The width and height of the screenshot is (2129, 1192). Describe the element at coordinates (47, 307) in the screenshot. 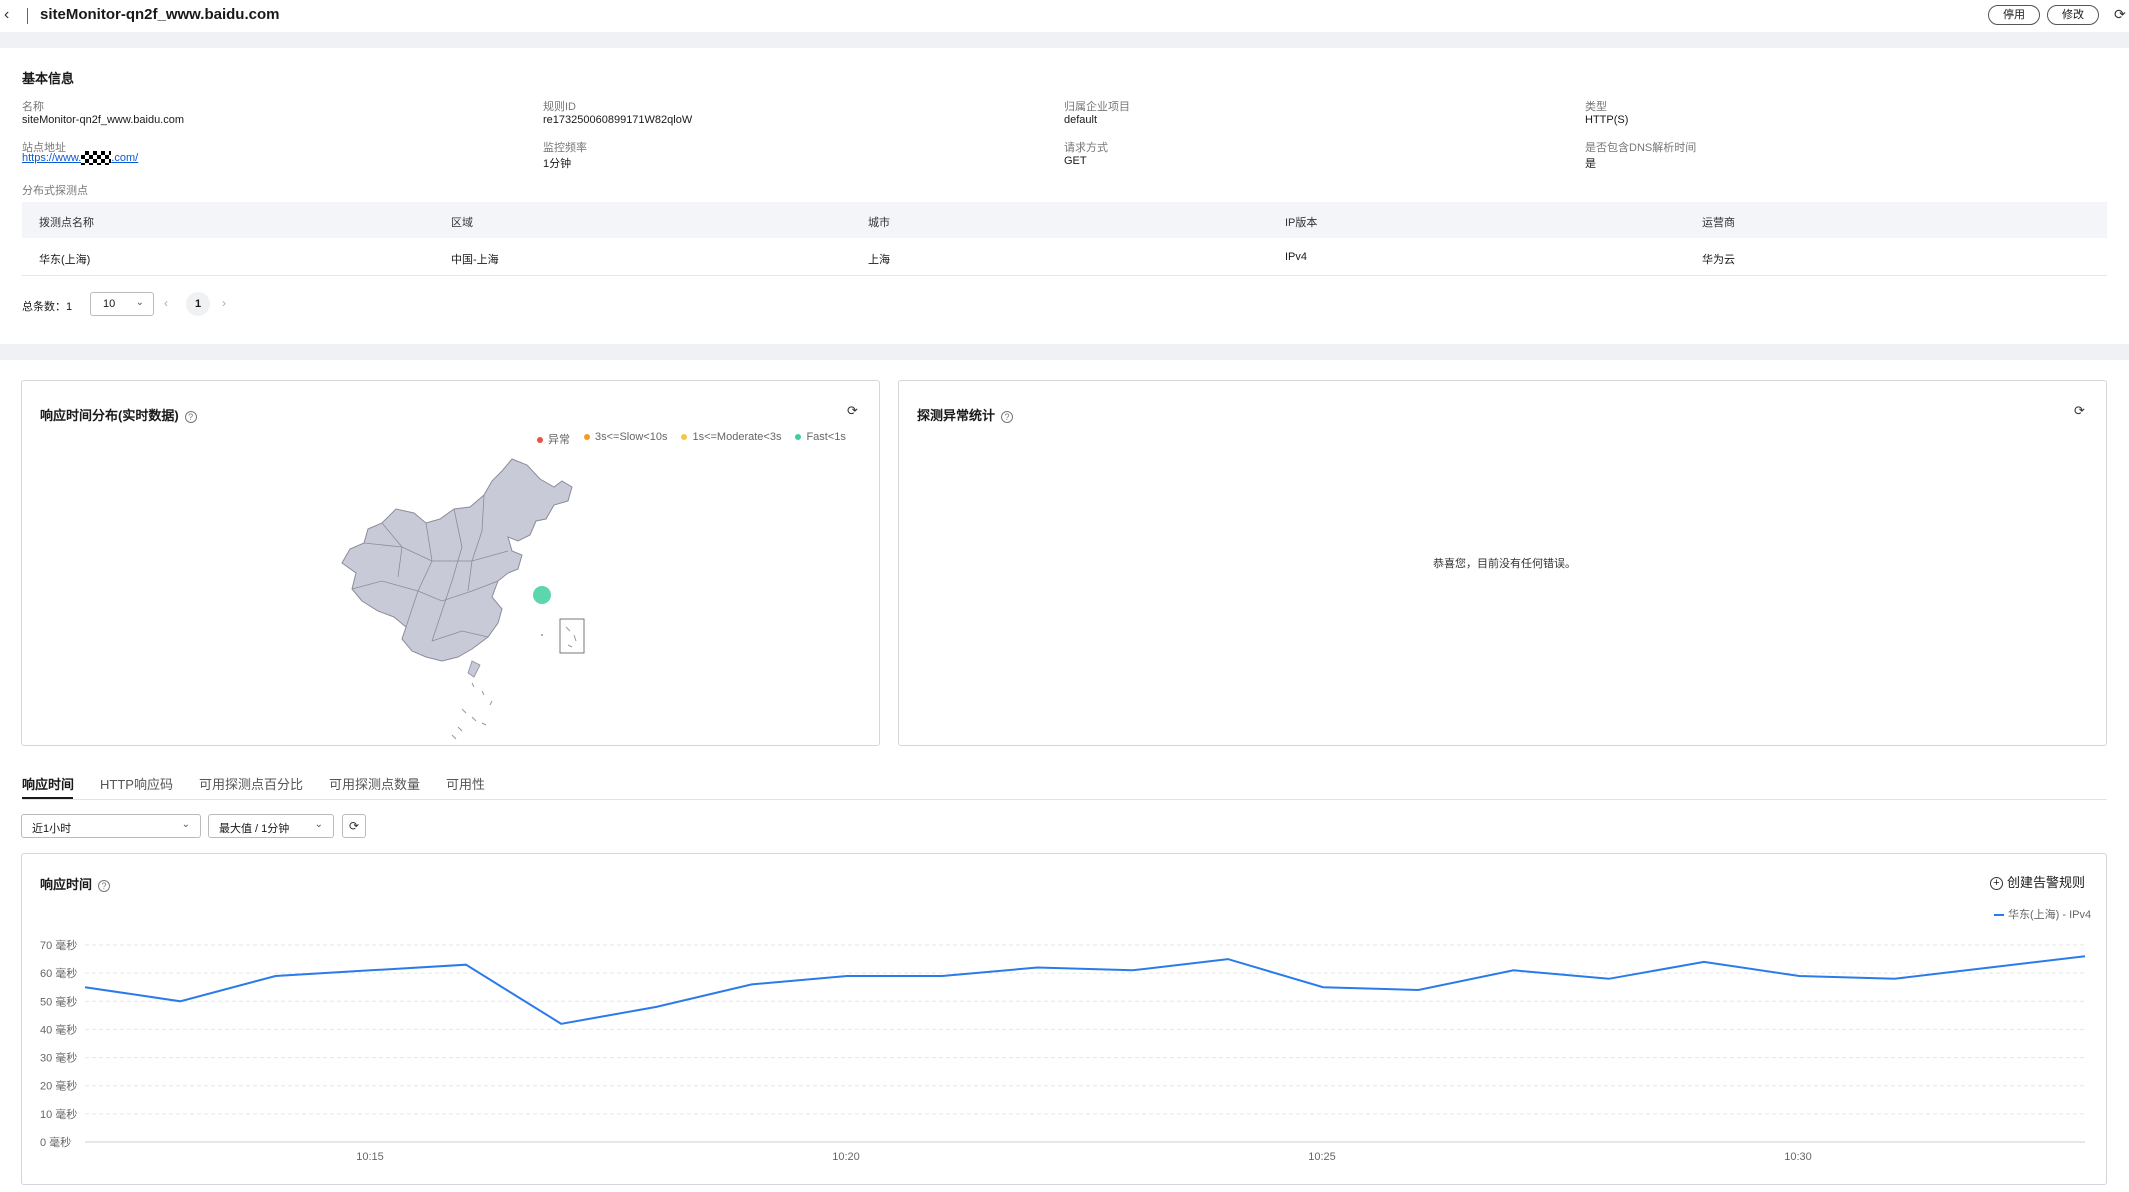

I see `pager-total: 总条数：1` at that location.